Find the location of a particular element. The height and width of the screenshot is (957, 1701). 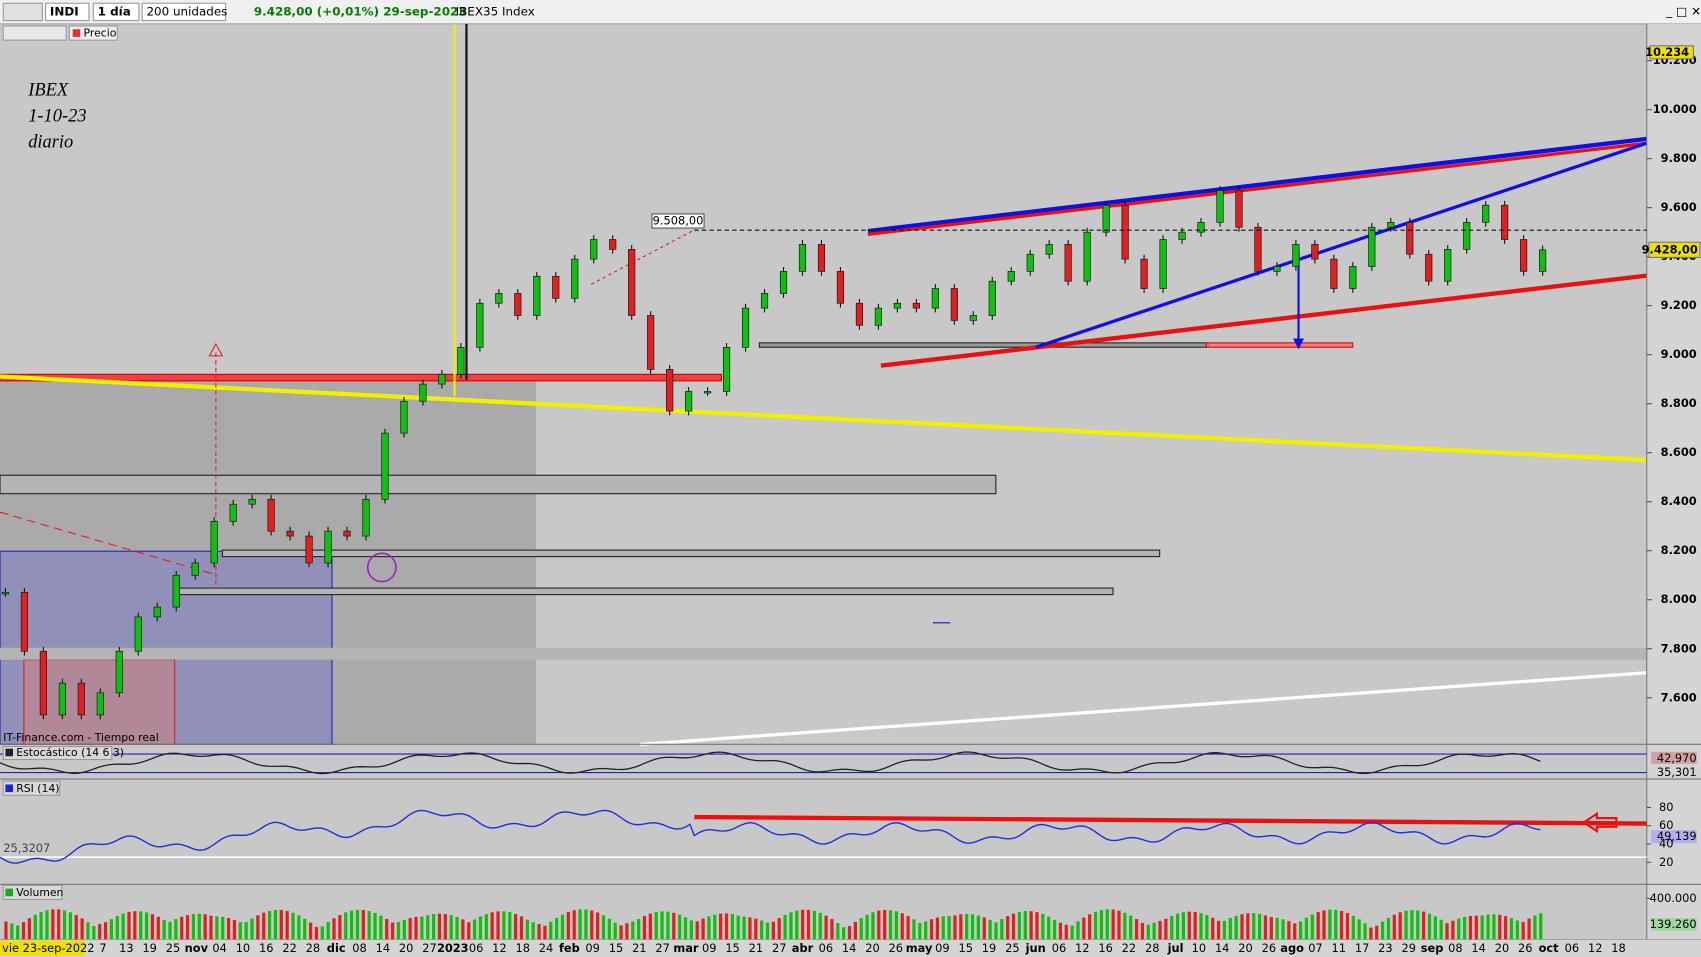

date-label: vie 23-sep-2022 is located at coordinates (48, 948).